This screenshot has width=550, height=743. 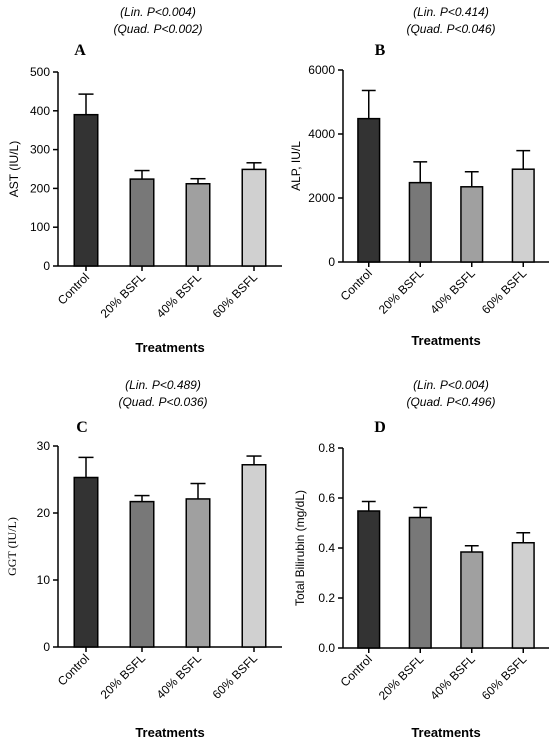 What do you see at coordinates (40, 72) in the screenshot?
I see `y-tick-label: 500` at bounding box center [40, 72].